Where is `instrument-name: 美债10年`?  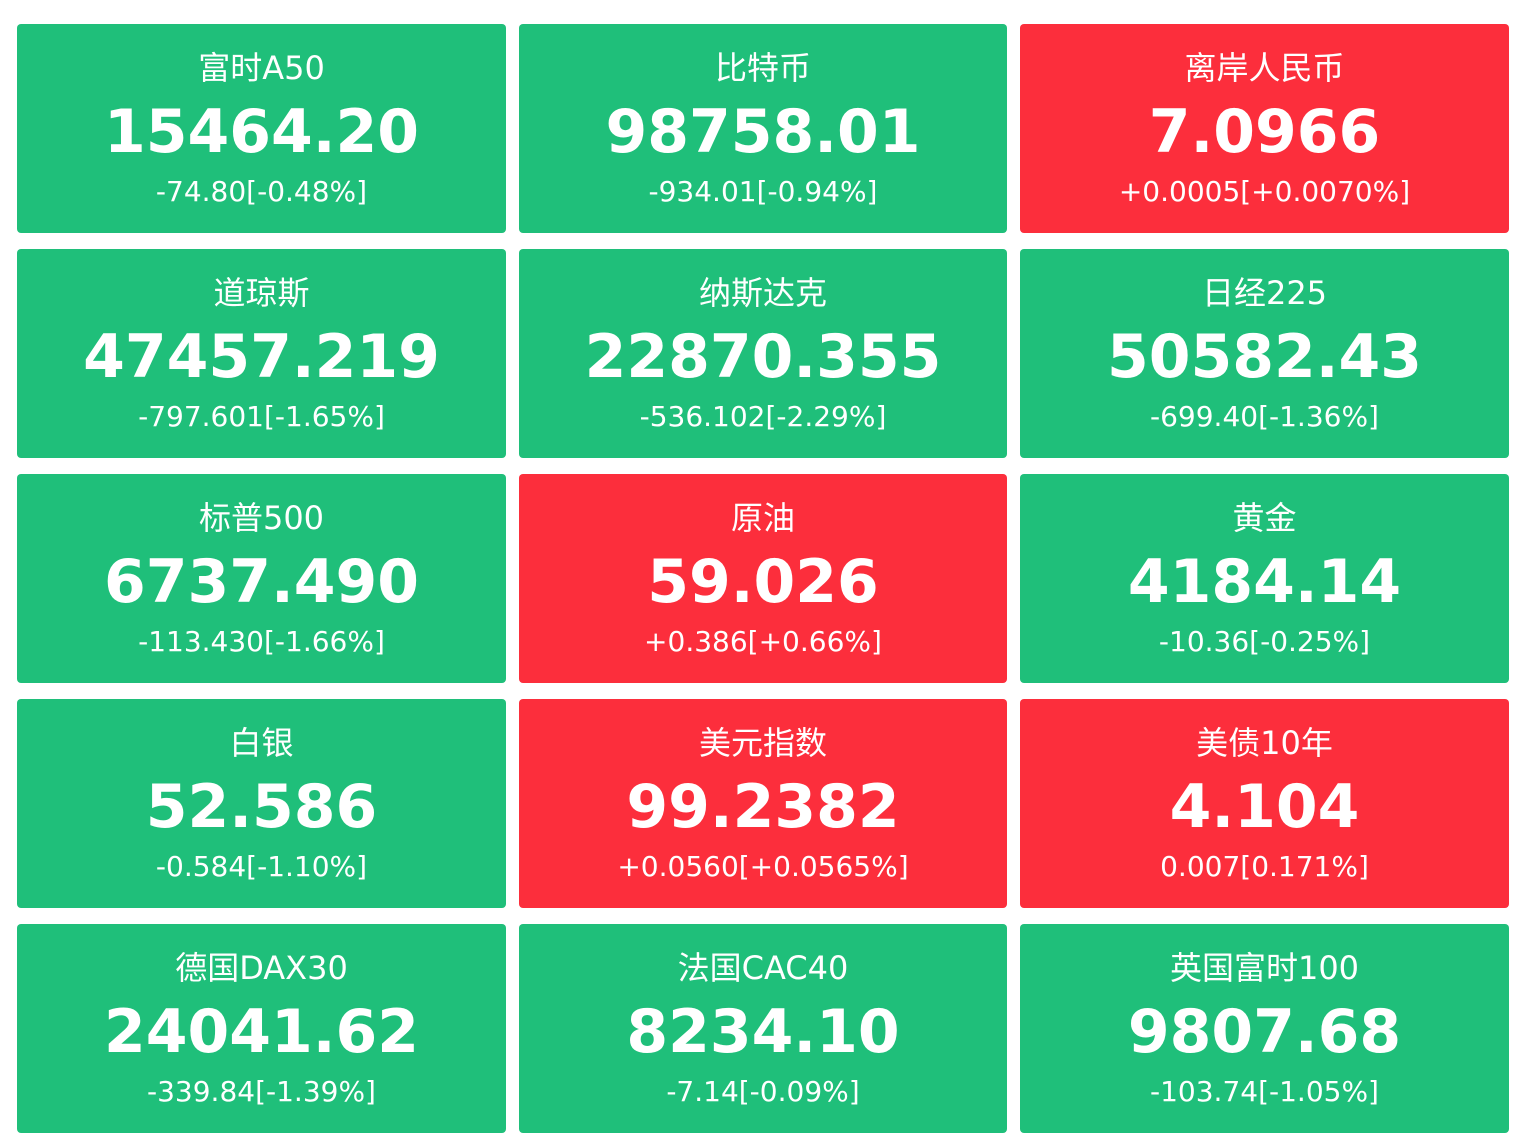 instrument-name: 美债10年 is located at coordinates (1264, 743).